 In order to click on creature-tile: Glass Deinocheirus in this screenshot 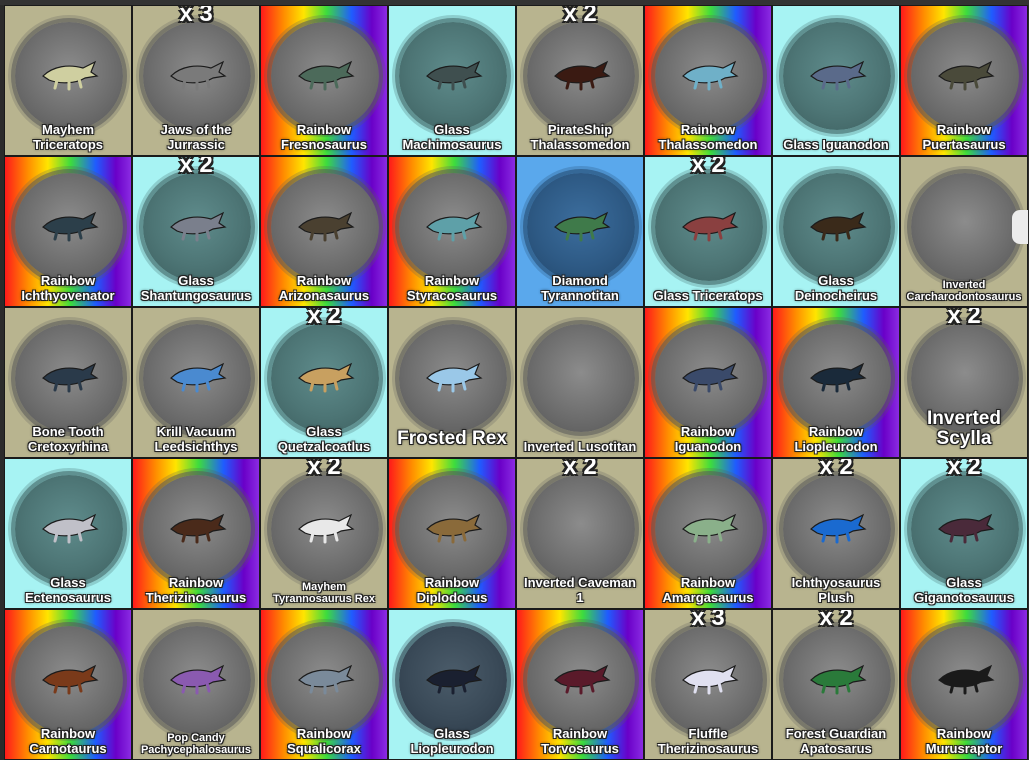, I will do `click(836, 231)`.